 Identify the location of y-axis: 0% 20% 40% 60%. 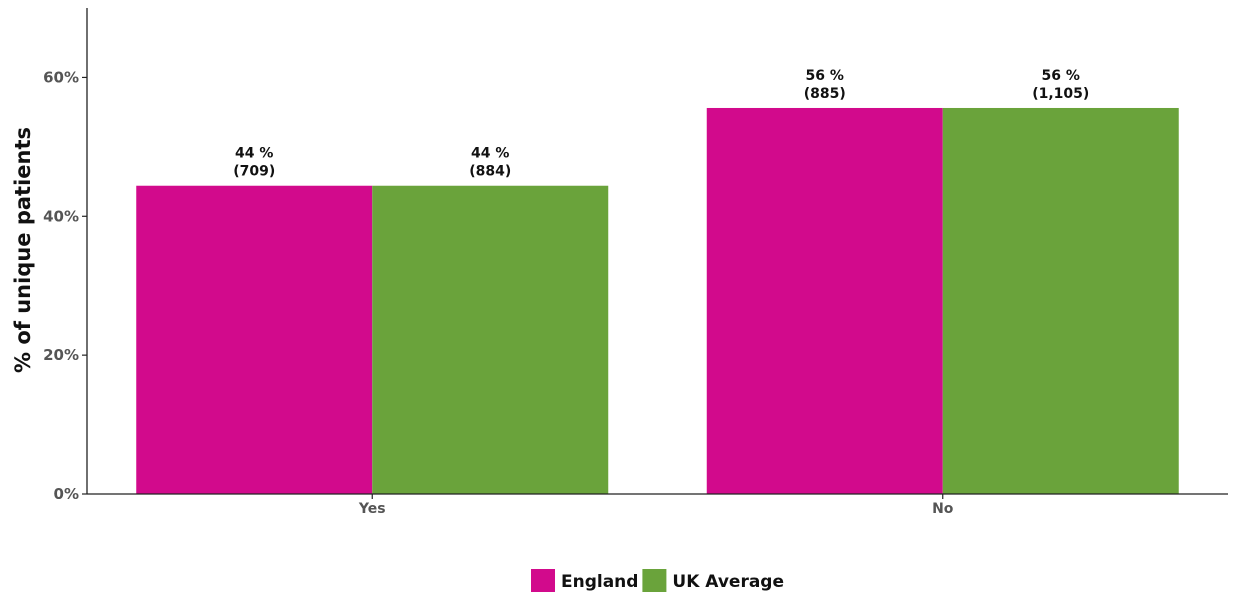
(65, 255).